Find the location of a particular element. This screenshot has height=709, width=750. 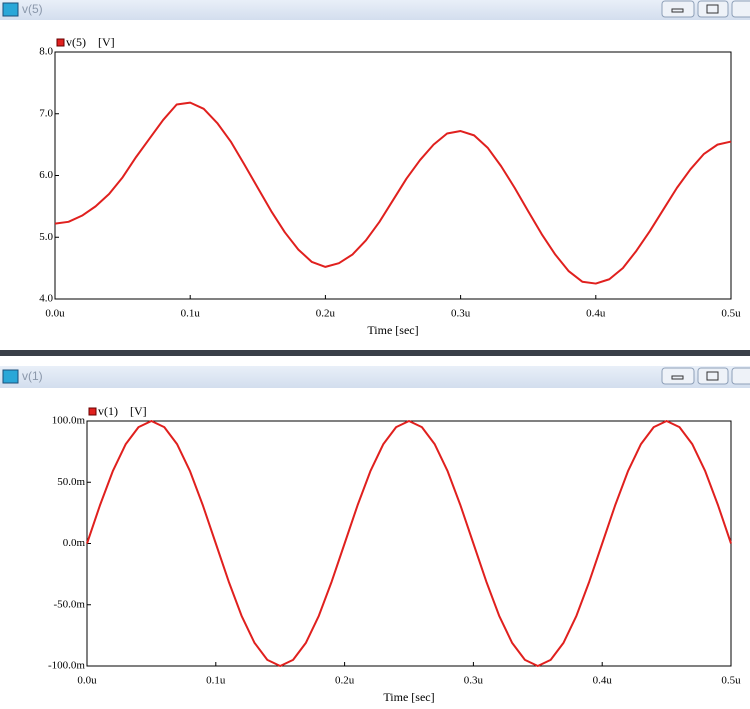

window: v(5) is located at coordinates (375, 10).